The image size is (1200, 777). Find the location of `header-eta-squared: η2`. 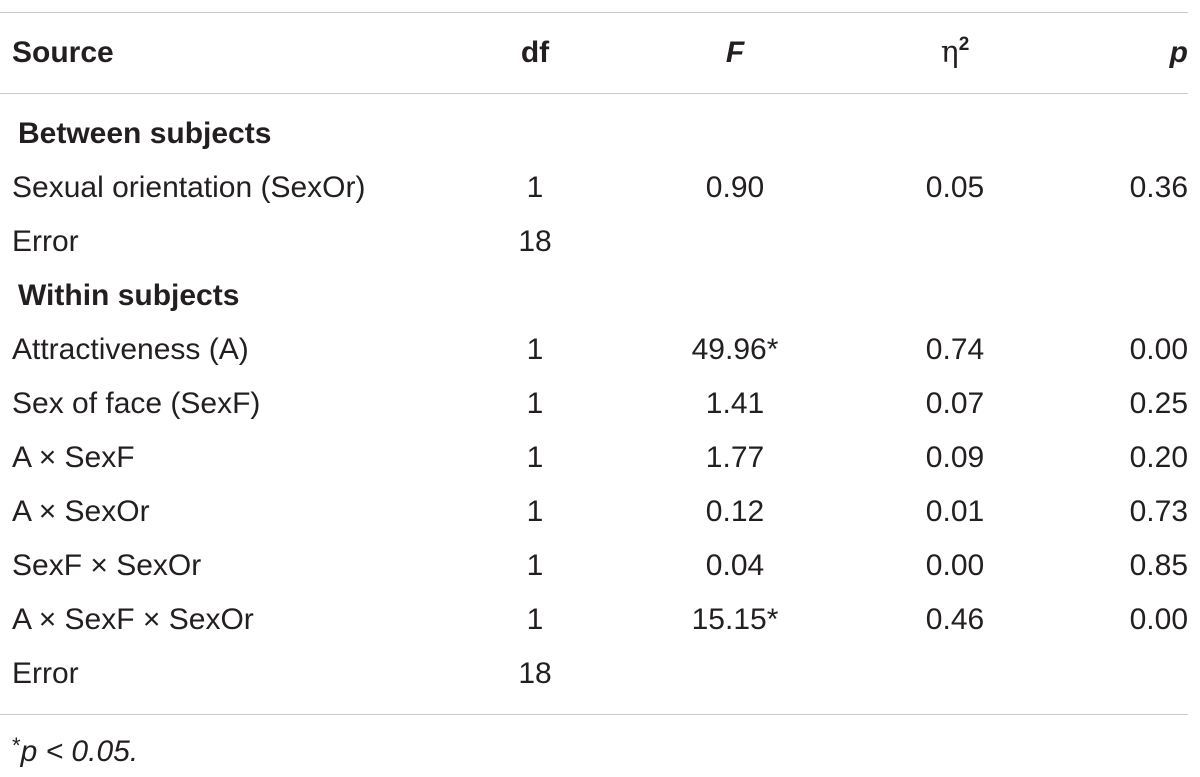

header-eta-squared: η2 is located at coordinates (955, 53).